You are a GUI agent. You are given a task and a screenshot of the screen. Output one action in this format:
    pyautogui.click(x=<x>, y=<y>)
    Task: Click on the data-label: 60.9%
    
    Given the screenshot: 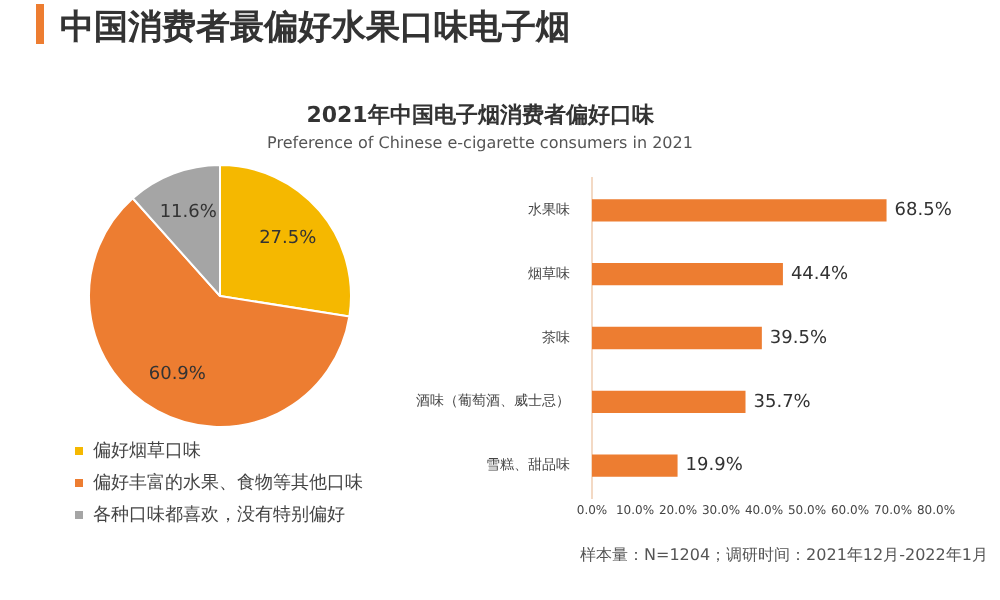 What is the action you would take?
    pyautogui.click(x=177, y=374)
    